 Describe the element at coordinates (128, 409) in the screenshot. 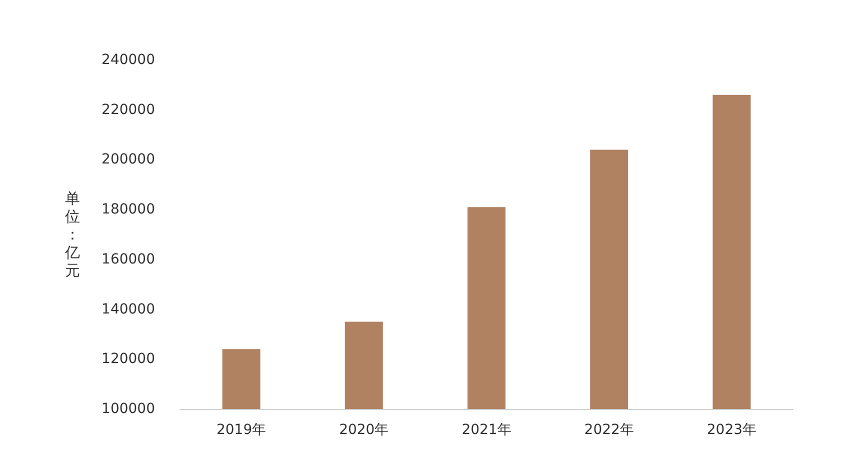

I see `y-tick-label: 100000` at that location.